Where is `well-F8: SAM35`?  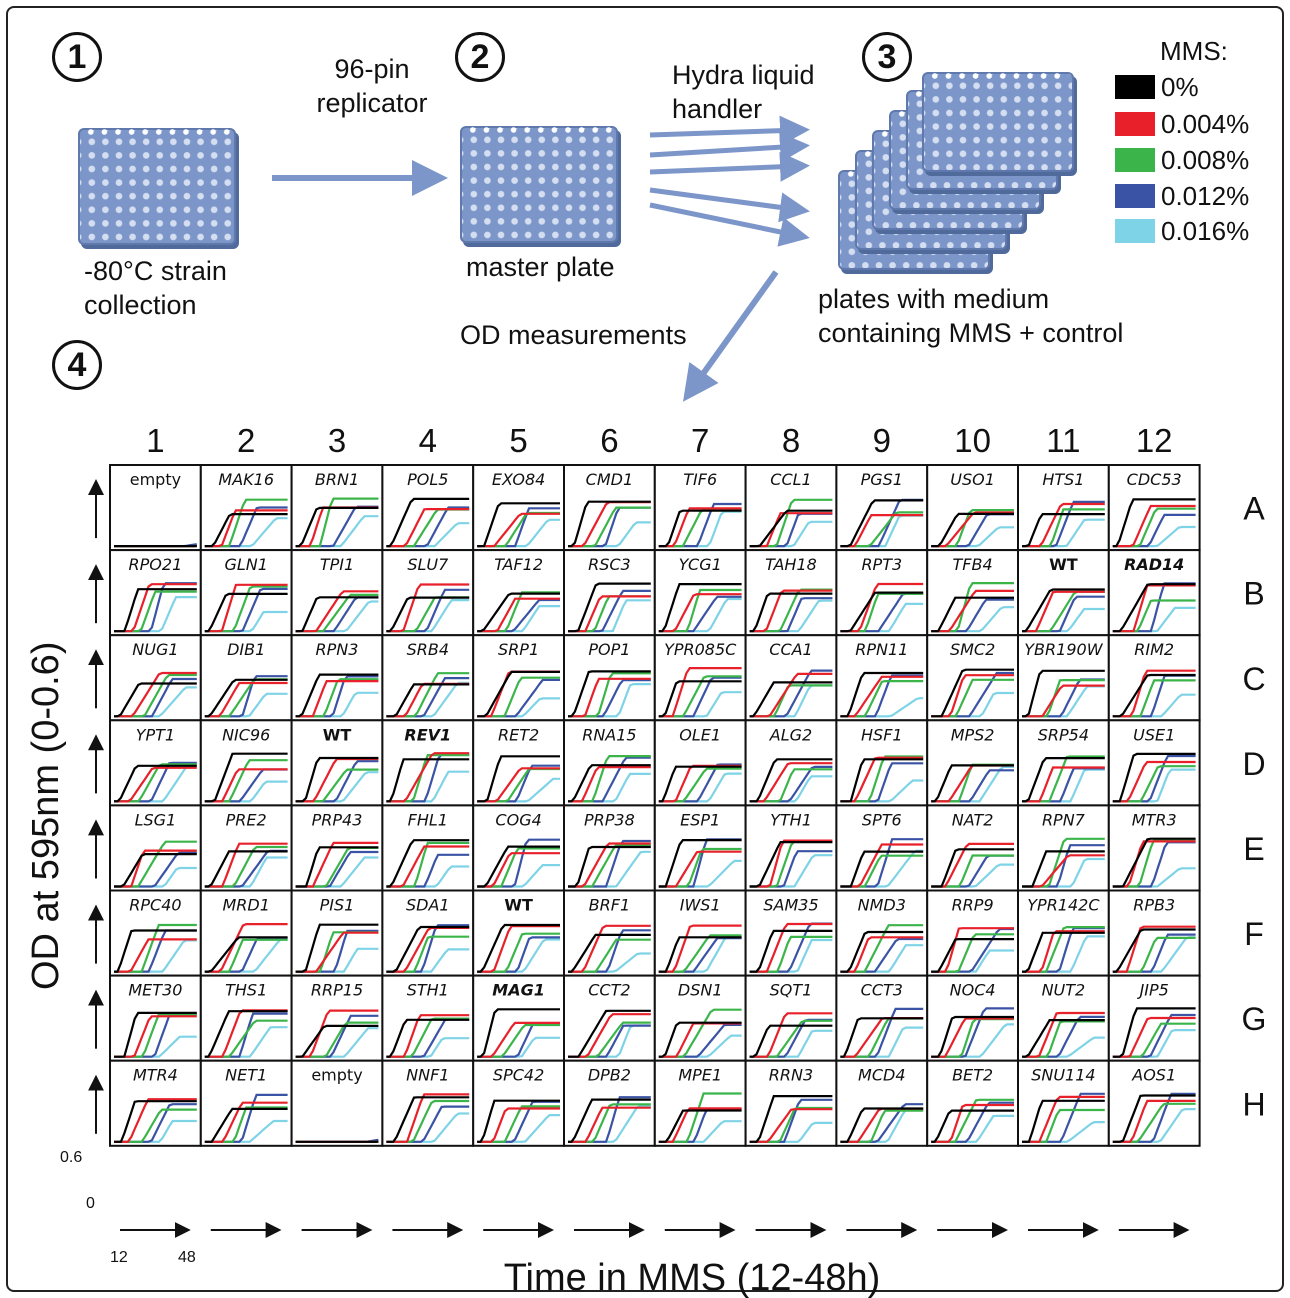 well-F8: SAM35 is located at coordinates (791, 933).